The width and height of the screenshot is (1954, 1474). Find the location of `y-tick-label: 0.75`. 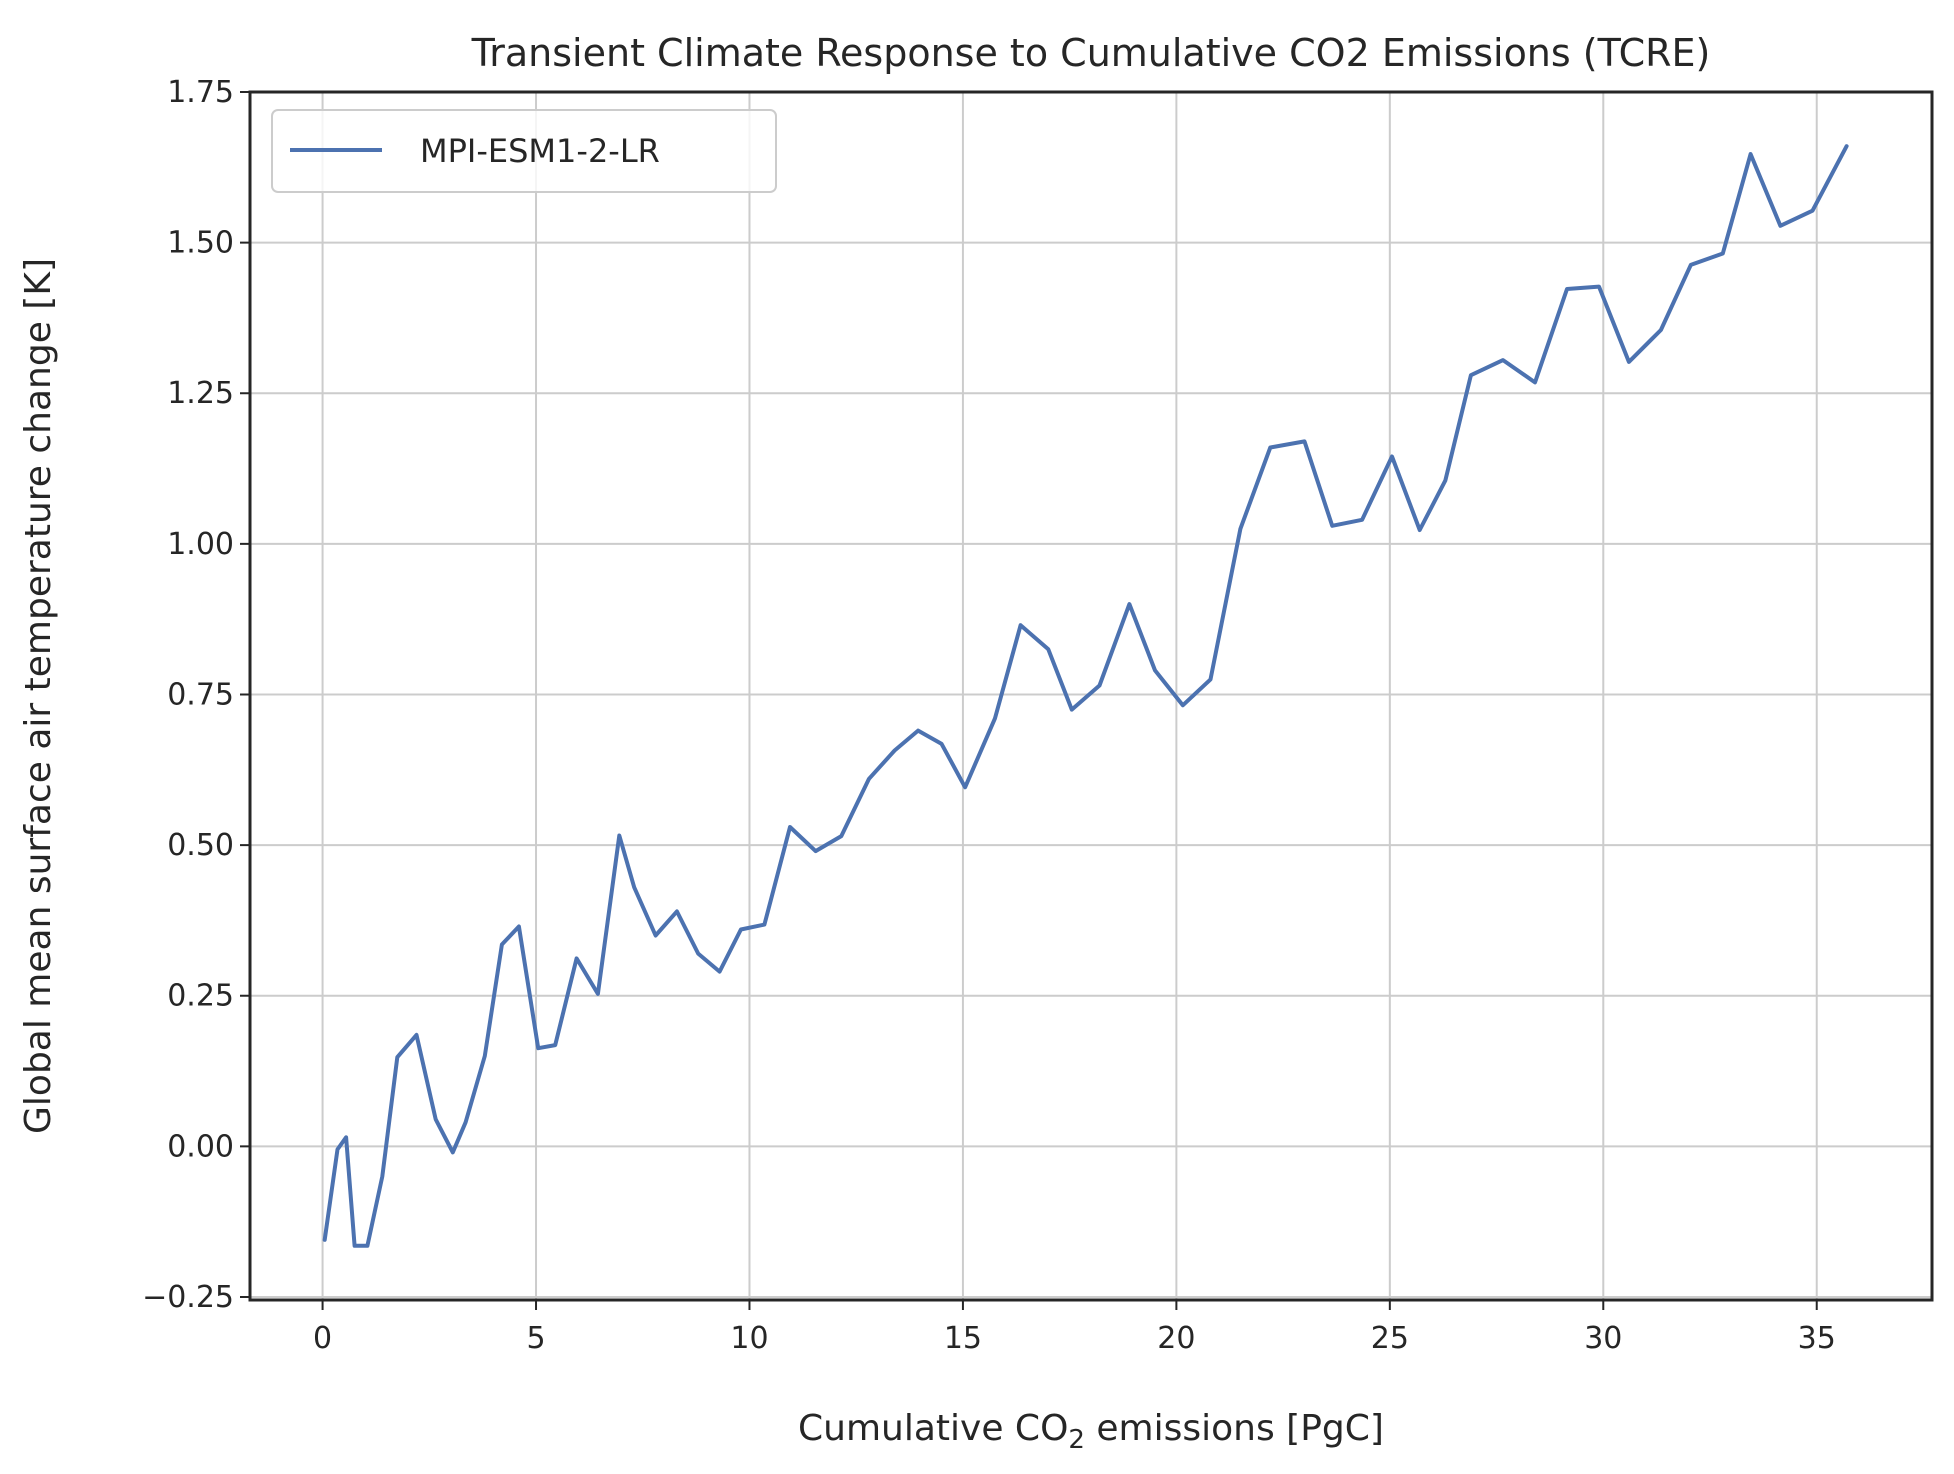

y-tick-label: 0.75 is located at coordinates (200, 694).